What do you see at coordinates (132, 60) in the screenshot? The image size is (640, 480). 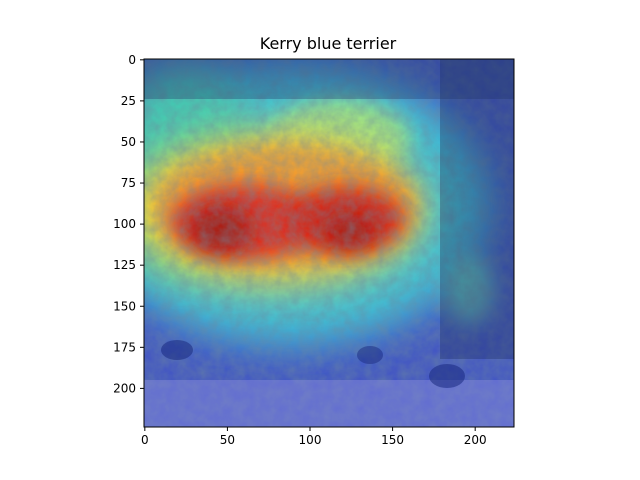 I see `y-tick-label: 0` at bounding box center [132, 60].